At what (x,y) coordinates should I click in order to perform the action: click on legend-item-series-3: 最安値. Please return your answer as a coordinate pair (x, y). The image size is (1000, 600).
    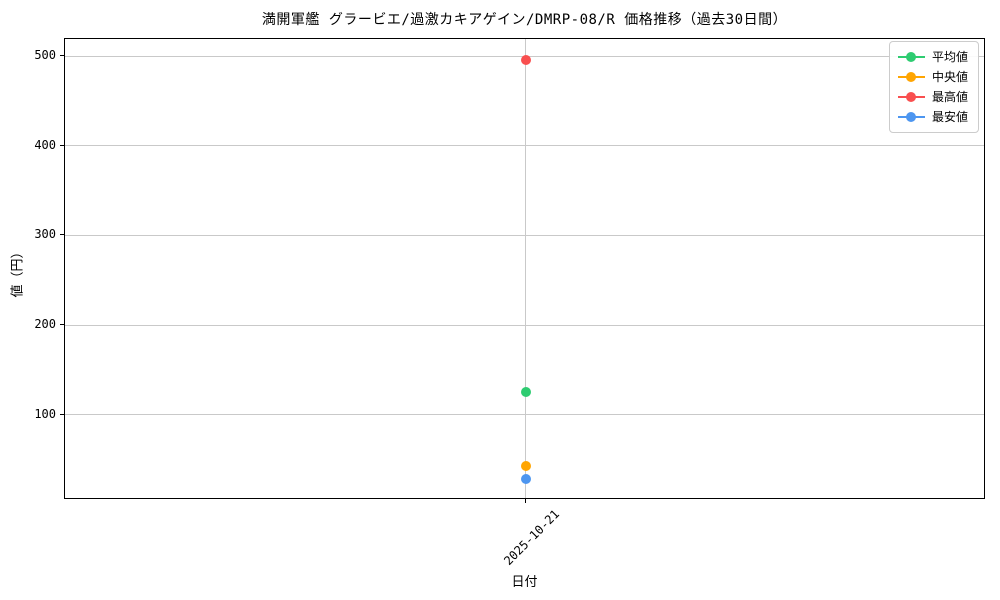
    Looking at the image, I should click on (932, 117).